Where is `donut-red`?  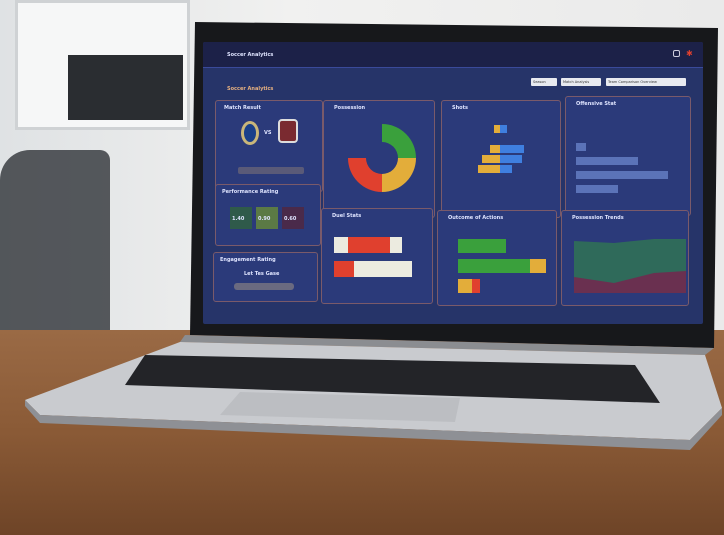 donut-red is located at coordinates (365, 175).